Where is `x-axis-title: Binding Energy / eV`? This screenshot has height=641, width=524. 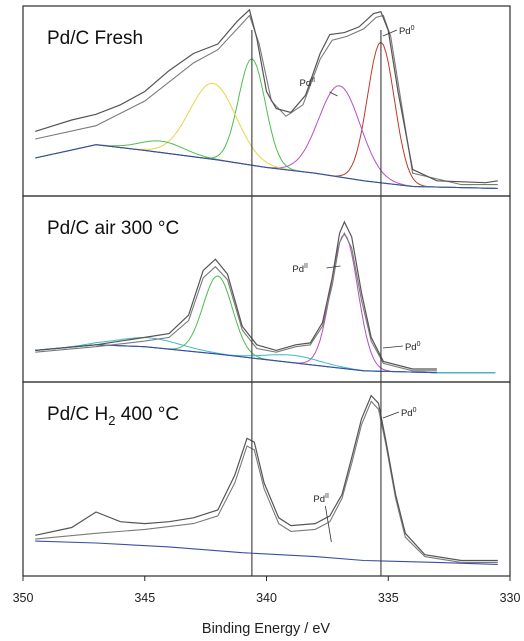 x-axis-title: Binding Energy / eV is located at coordinates (266, 629).